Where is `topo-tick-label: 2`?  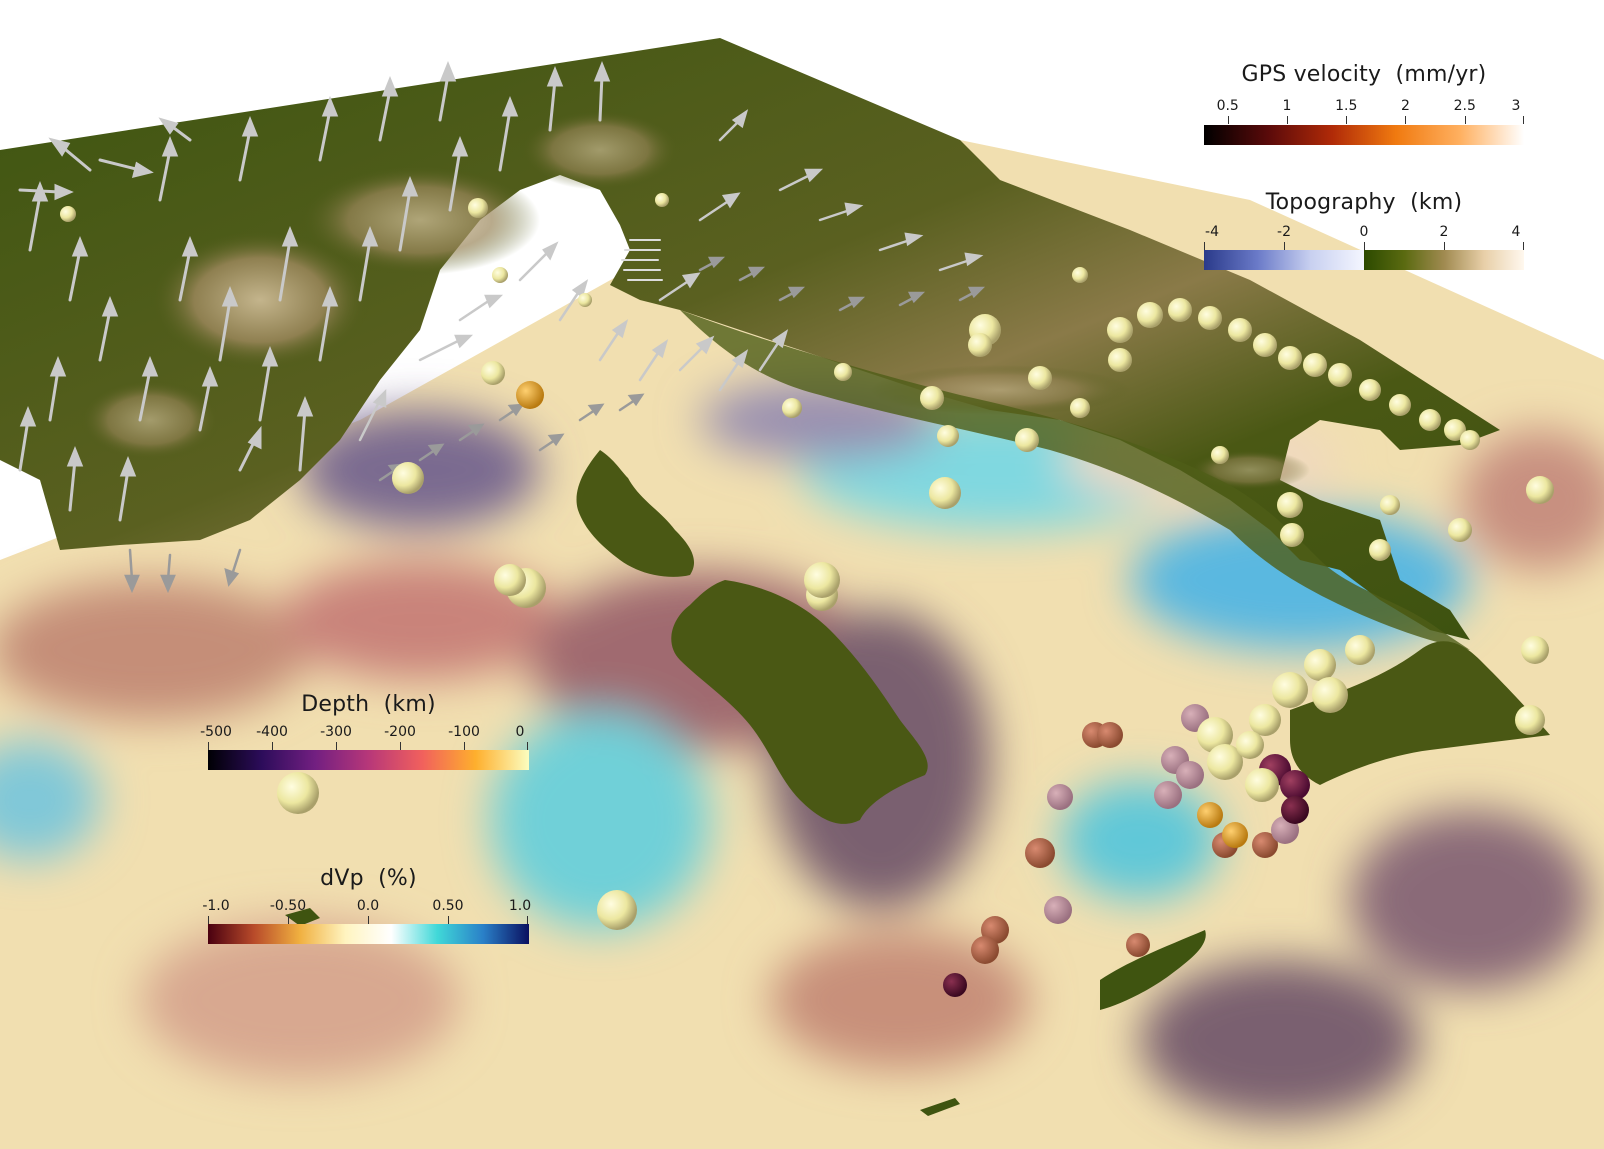 topo-tick-label: 2 is located at coordinates (1444, 232).